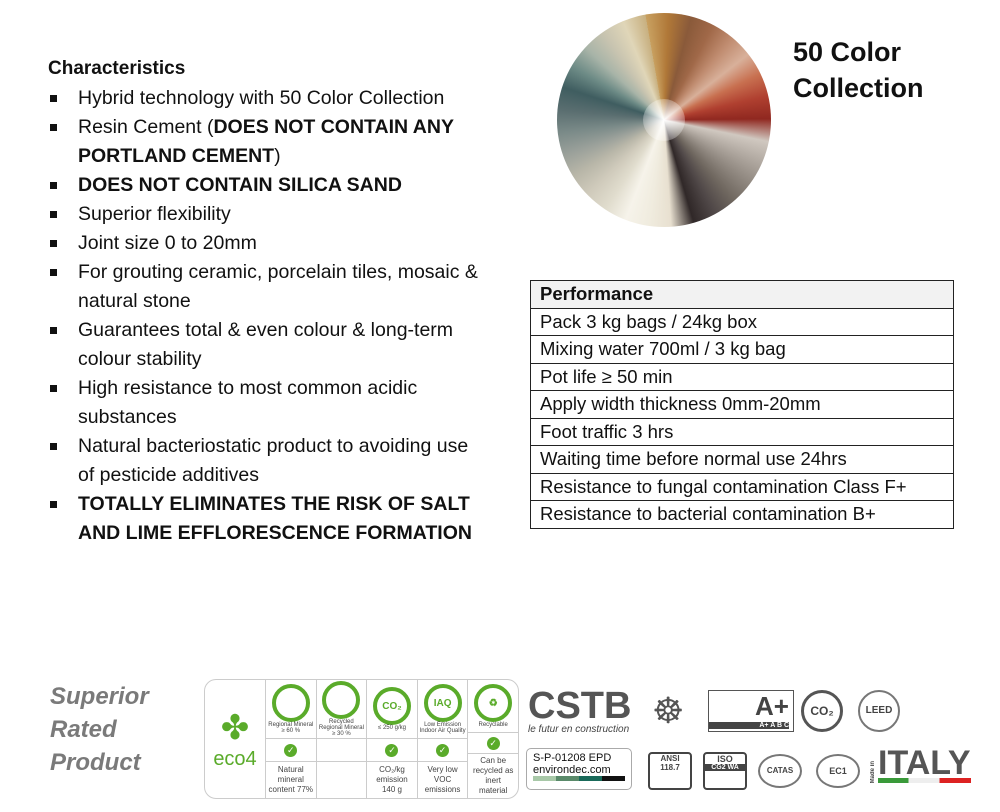 This screenshot has height=812, width=1000. Describe the element at coordinates (858, 88) in the screenshot. I see `collection-title-line2: Collection` at that location.